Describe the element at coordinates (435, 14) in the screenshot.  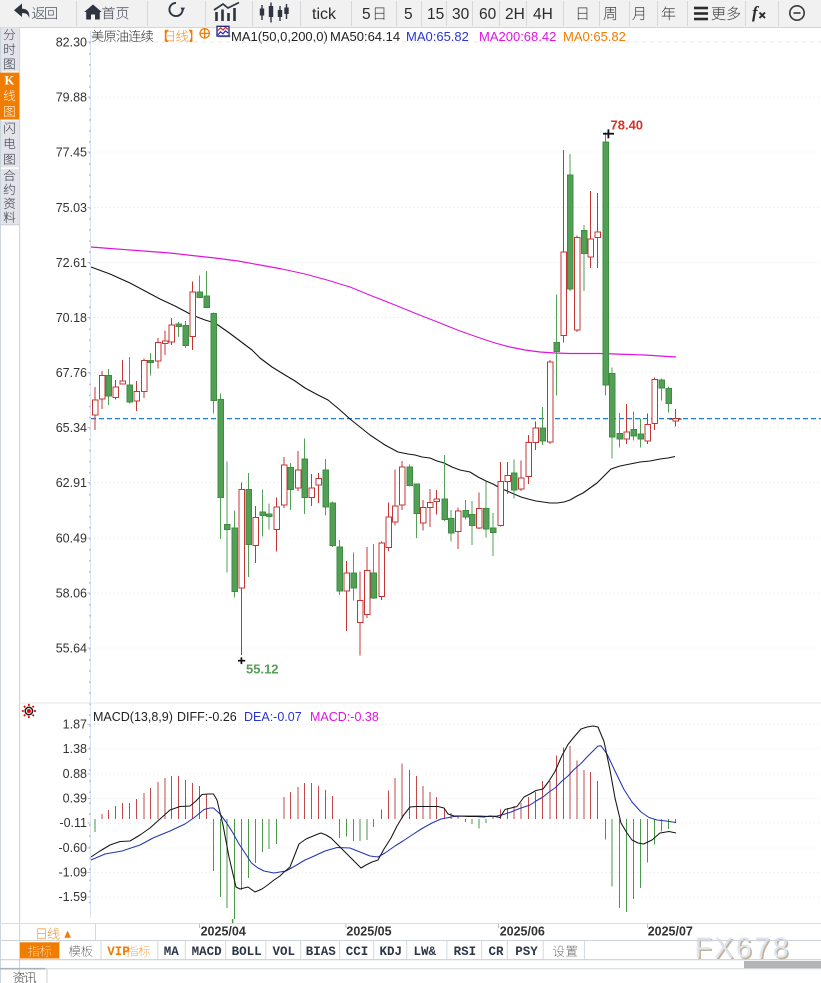
I see `svg-text: 15` at that location.